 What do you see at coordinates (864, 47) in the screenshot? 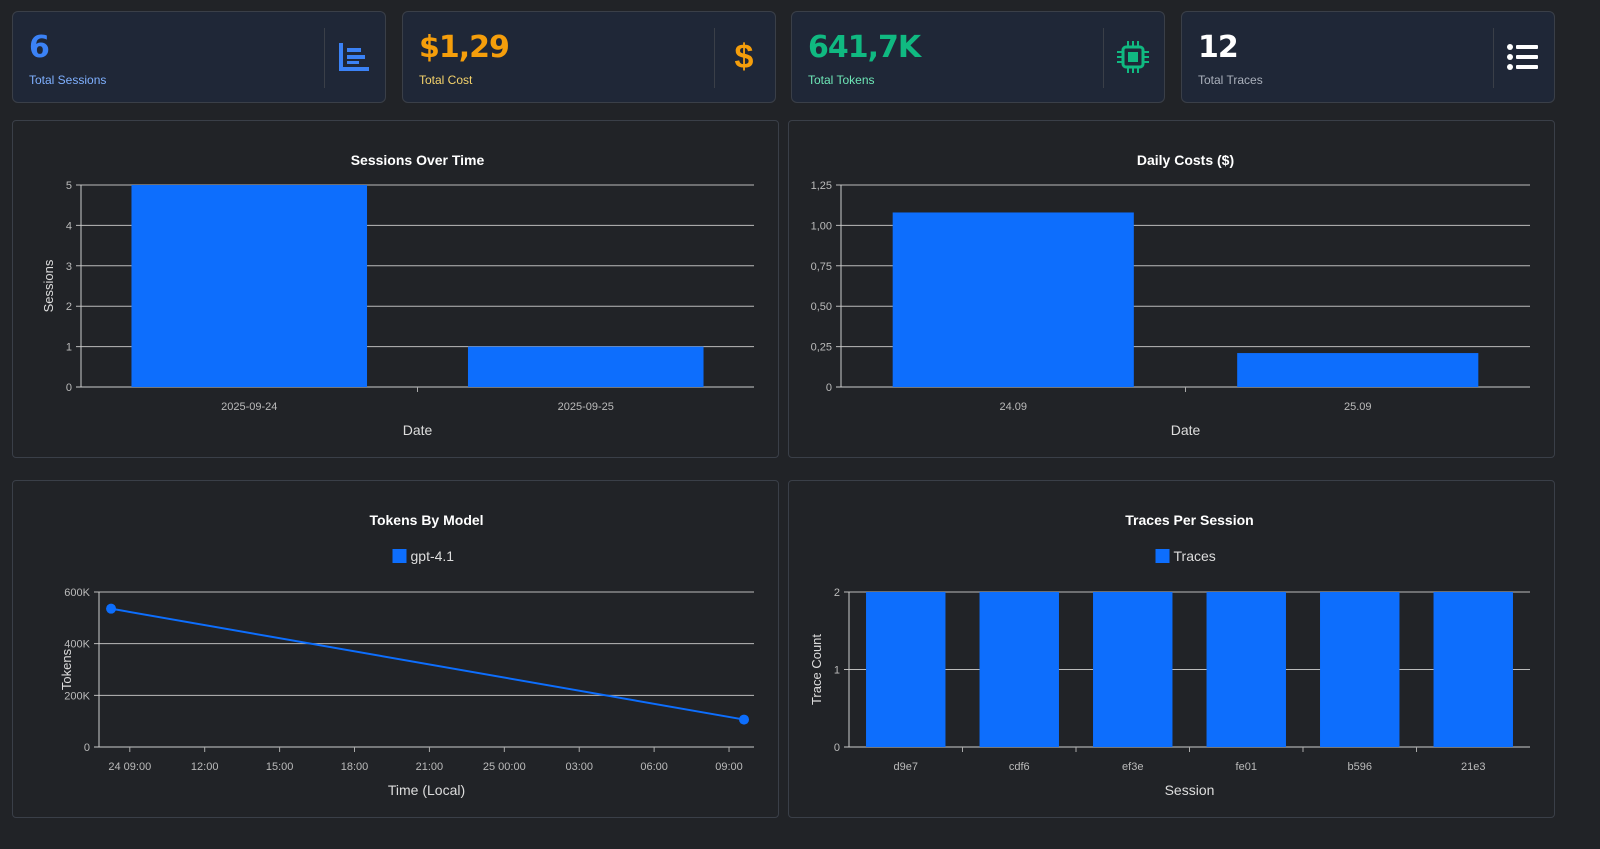
I see `stat-value: 641,7K` at bounding box center [864, 47].